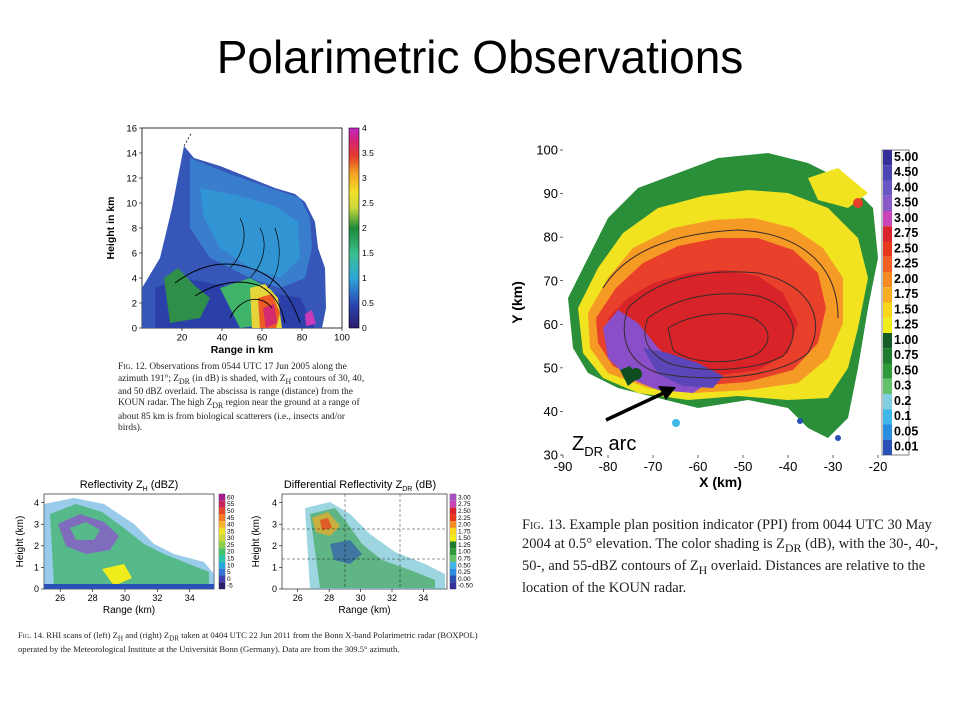 The height and width of the screenshot is (720, 960). What do you see at coordinates (342, 338) in the screenshot?
I see `fig12-xtick-label: 100` at bounding box center [342, 338].